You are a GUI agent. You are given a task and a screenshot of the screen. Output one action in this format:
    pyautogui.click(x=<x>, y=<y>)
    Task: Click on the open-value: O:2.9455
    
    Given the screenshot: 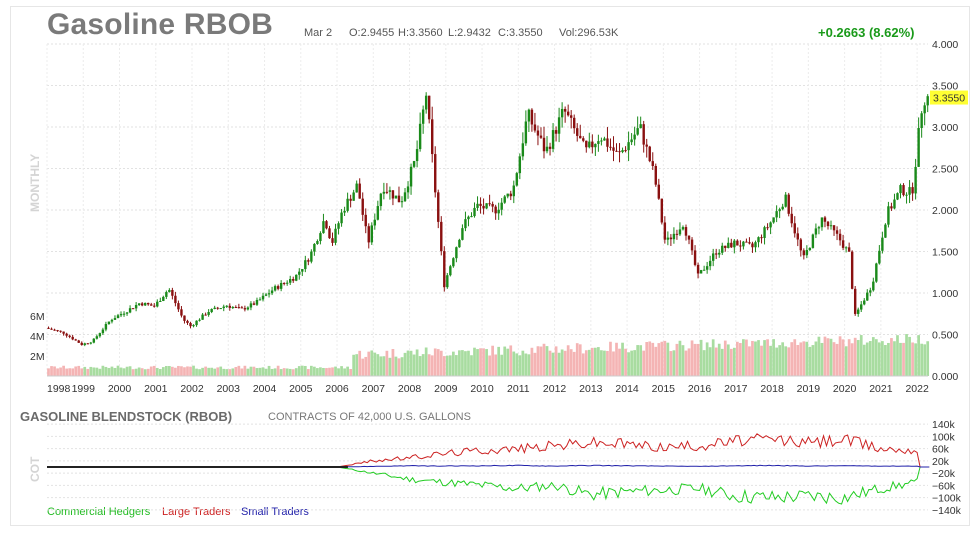 What is the action you would take?
    pyautogui.click(x=372, y=33)
    